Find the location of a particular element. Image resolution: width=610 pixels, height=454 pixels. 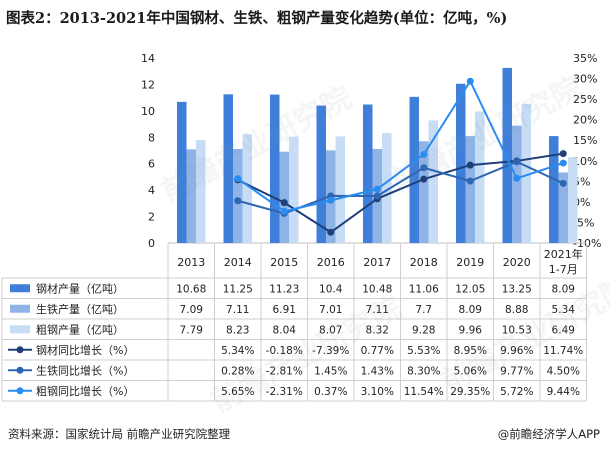

legend-series-name: 钢材产量（亿吨） is located at coordinates (80, 288).